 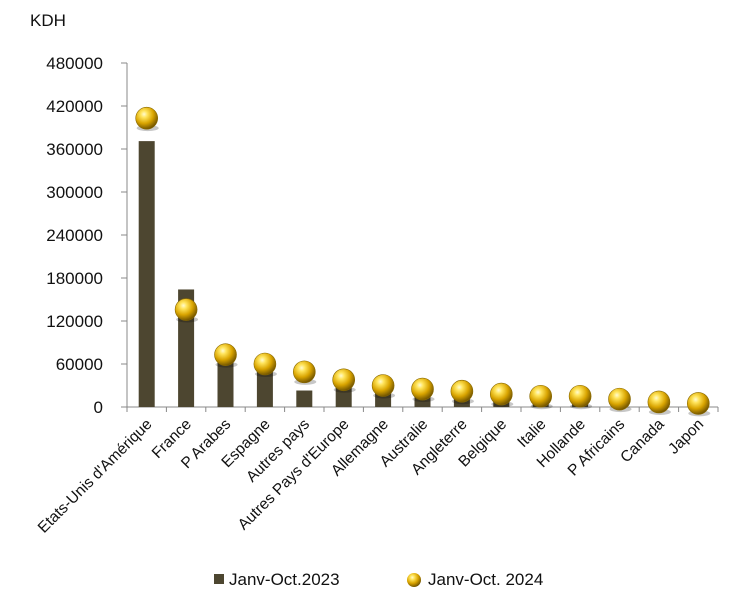 I want to click on y-tick-label: 420000, so click(x=74, y=106).